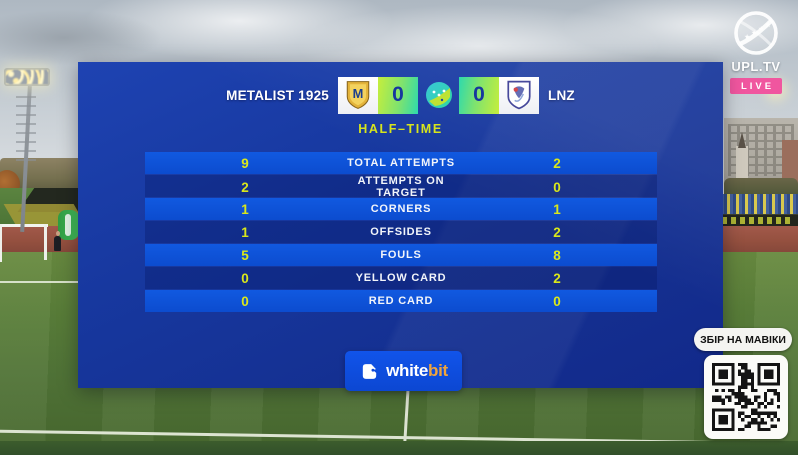  I want to click on stat-row-yellow-card: 0 YELLOW CARD 2, so click(401, 278).